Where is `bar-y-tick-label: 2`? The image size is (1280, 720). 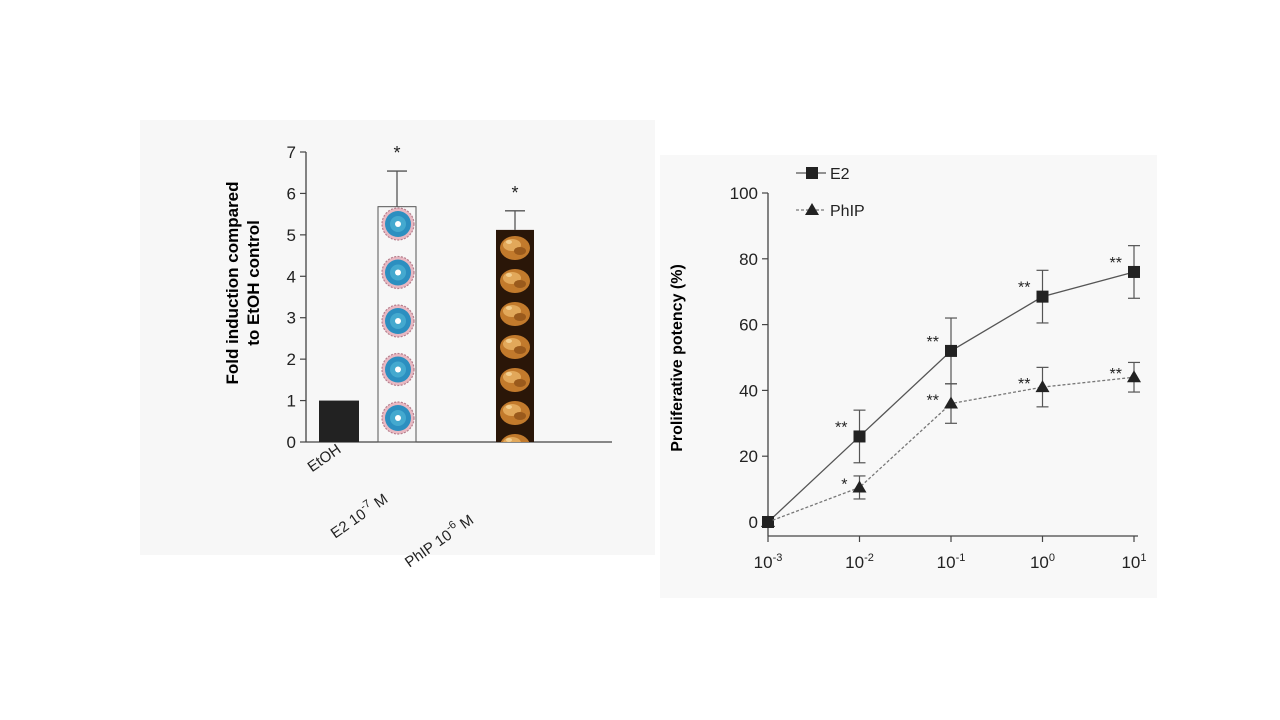 bar-y-tick-label: 2 is located at coordinates (291, 359).